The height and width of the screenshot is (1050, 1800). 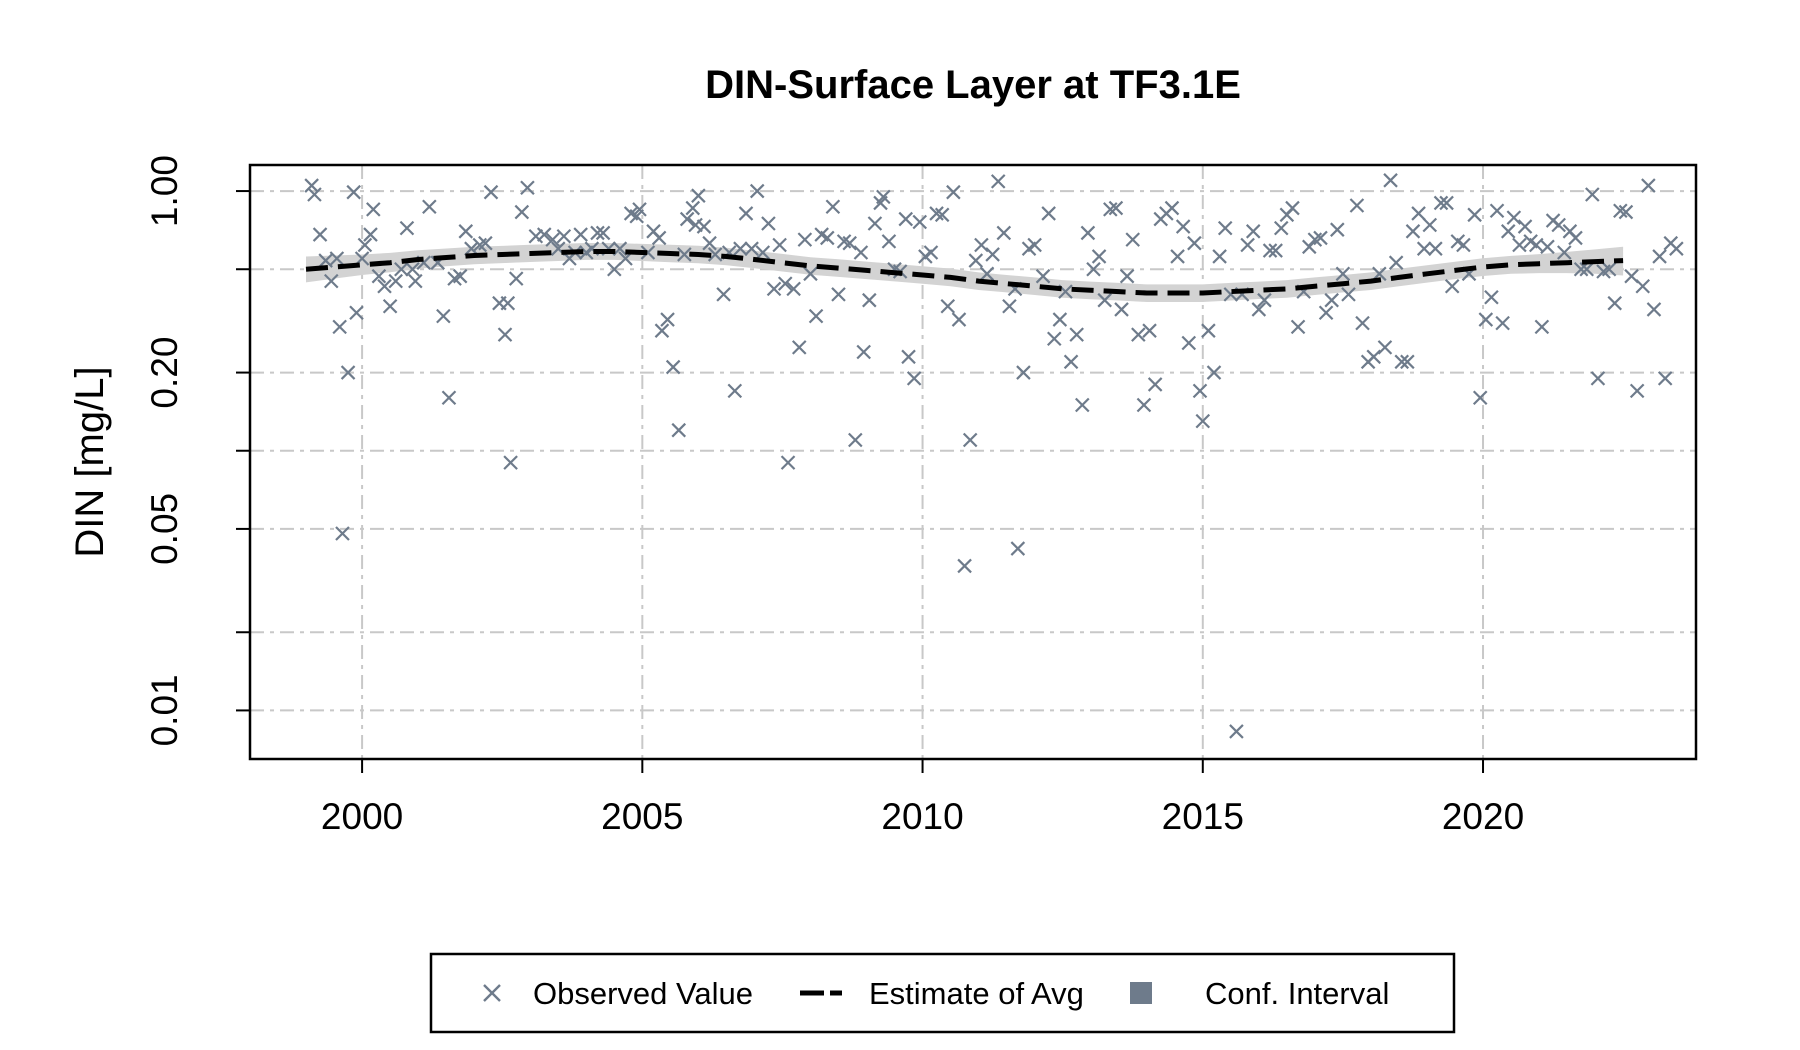 I want to click on estimate-line-group, so click(x=964, y=272).